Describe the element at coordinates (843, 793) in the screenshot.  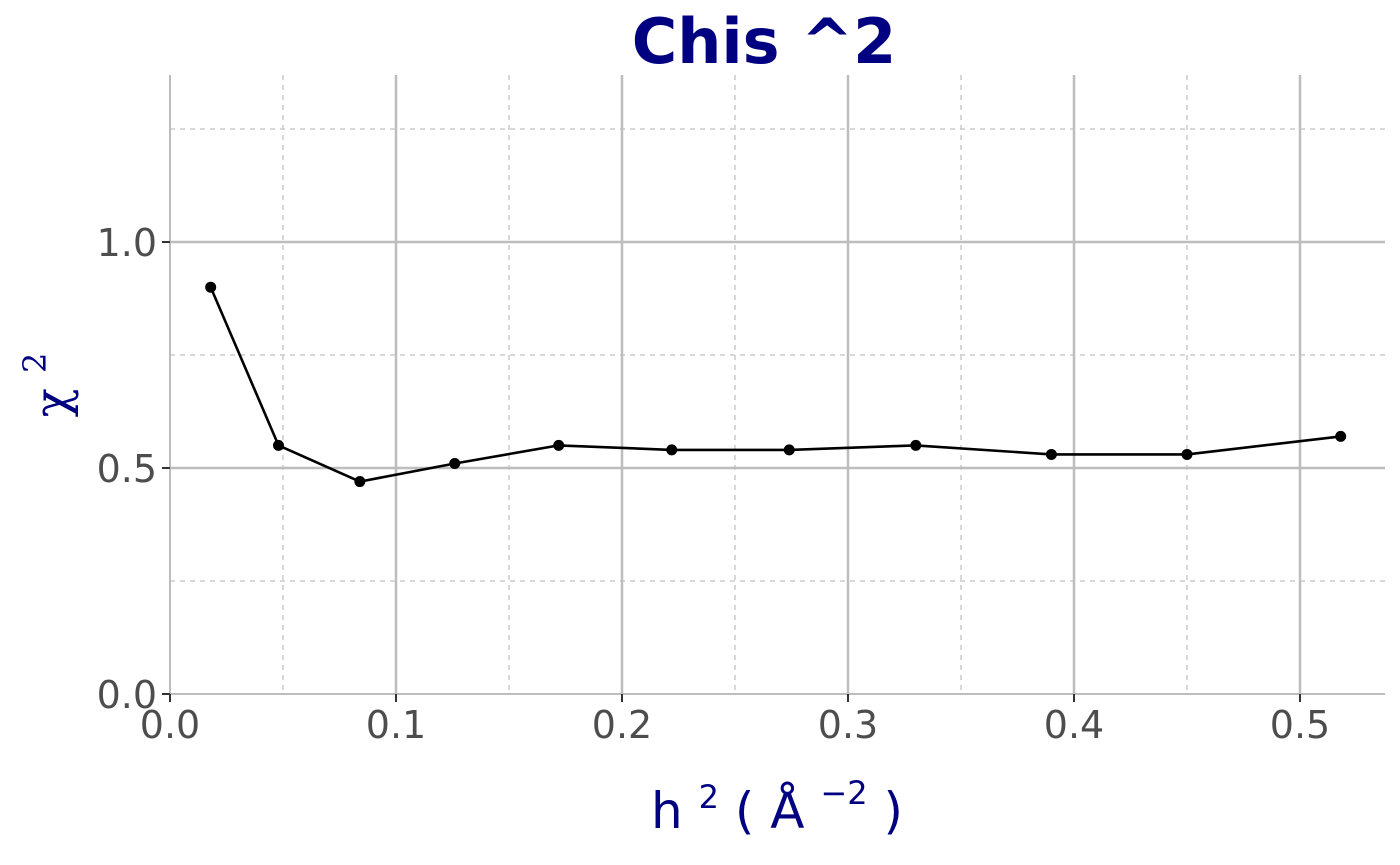
I see `x-axis-title-unit-sup: −2` at that location.